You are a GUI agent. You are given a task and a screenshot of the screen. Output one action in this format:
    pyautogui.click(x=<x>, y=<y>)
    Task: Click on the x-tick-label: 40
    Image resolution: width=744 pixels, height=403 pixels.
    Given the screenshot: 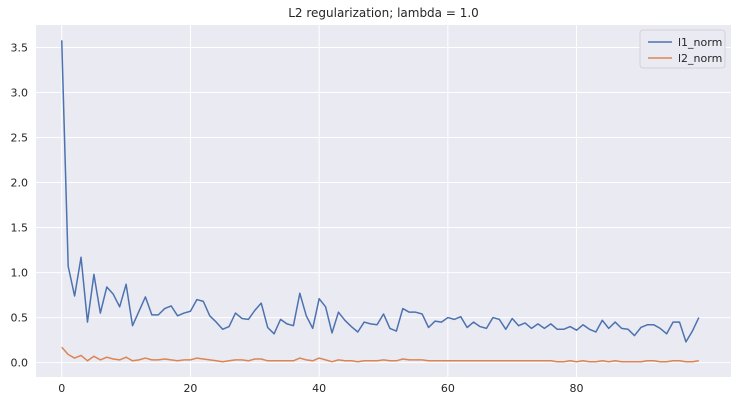 What is the action you would take?
    pyautogui.click(x=319, y=388)
    